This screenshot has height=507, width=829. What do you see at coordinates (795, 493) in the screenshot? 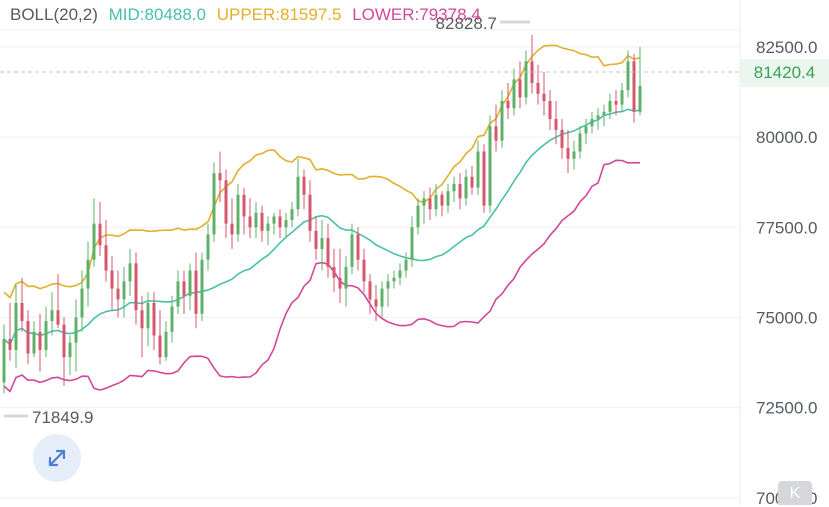
I see `kline-badge: K` at bounding box center [795, 493].